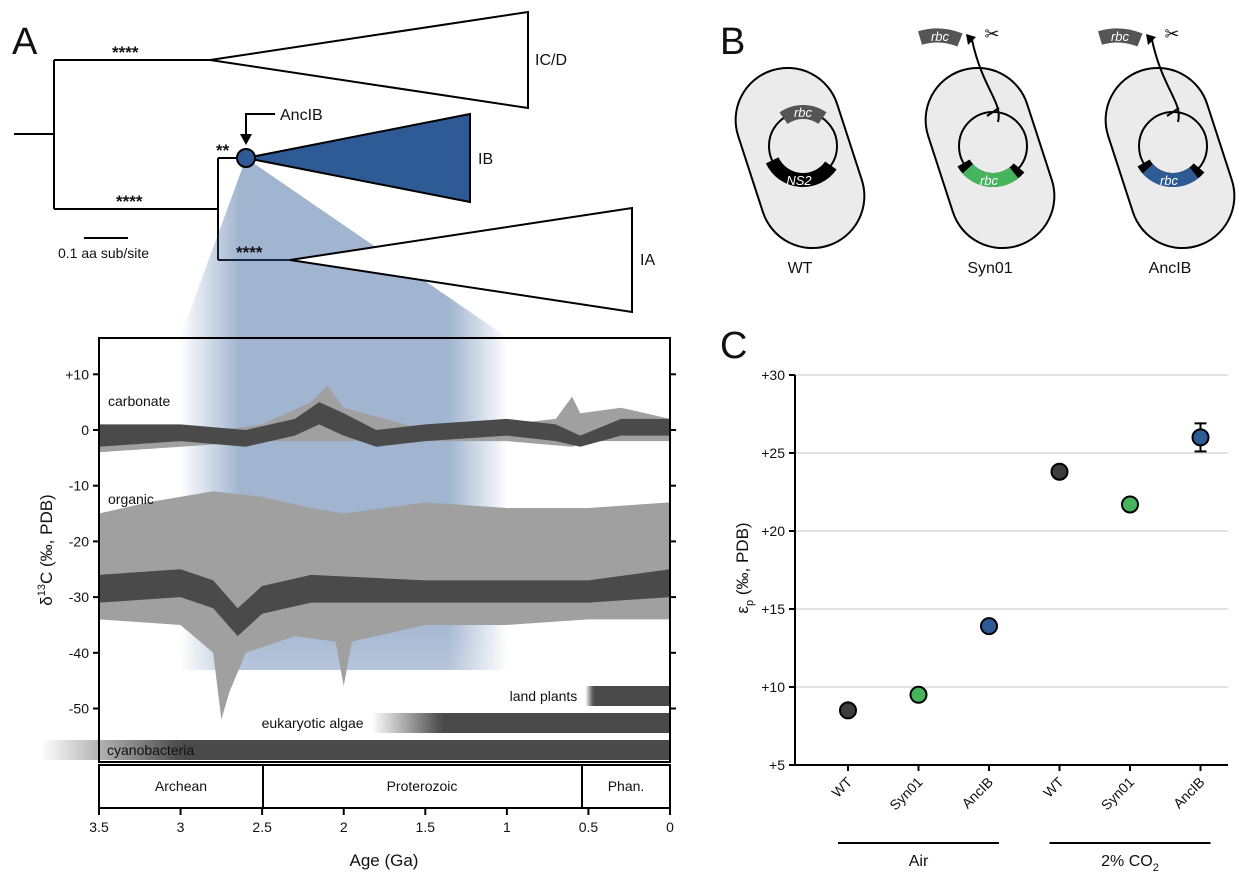 This screenshot has width=1241, height=873. What do you see at coordinates (384, 424) in the screenshot?
I see `carbonate-mean-band` at bounding box center [384, 424].